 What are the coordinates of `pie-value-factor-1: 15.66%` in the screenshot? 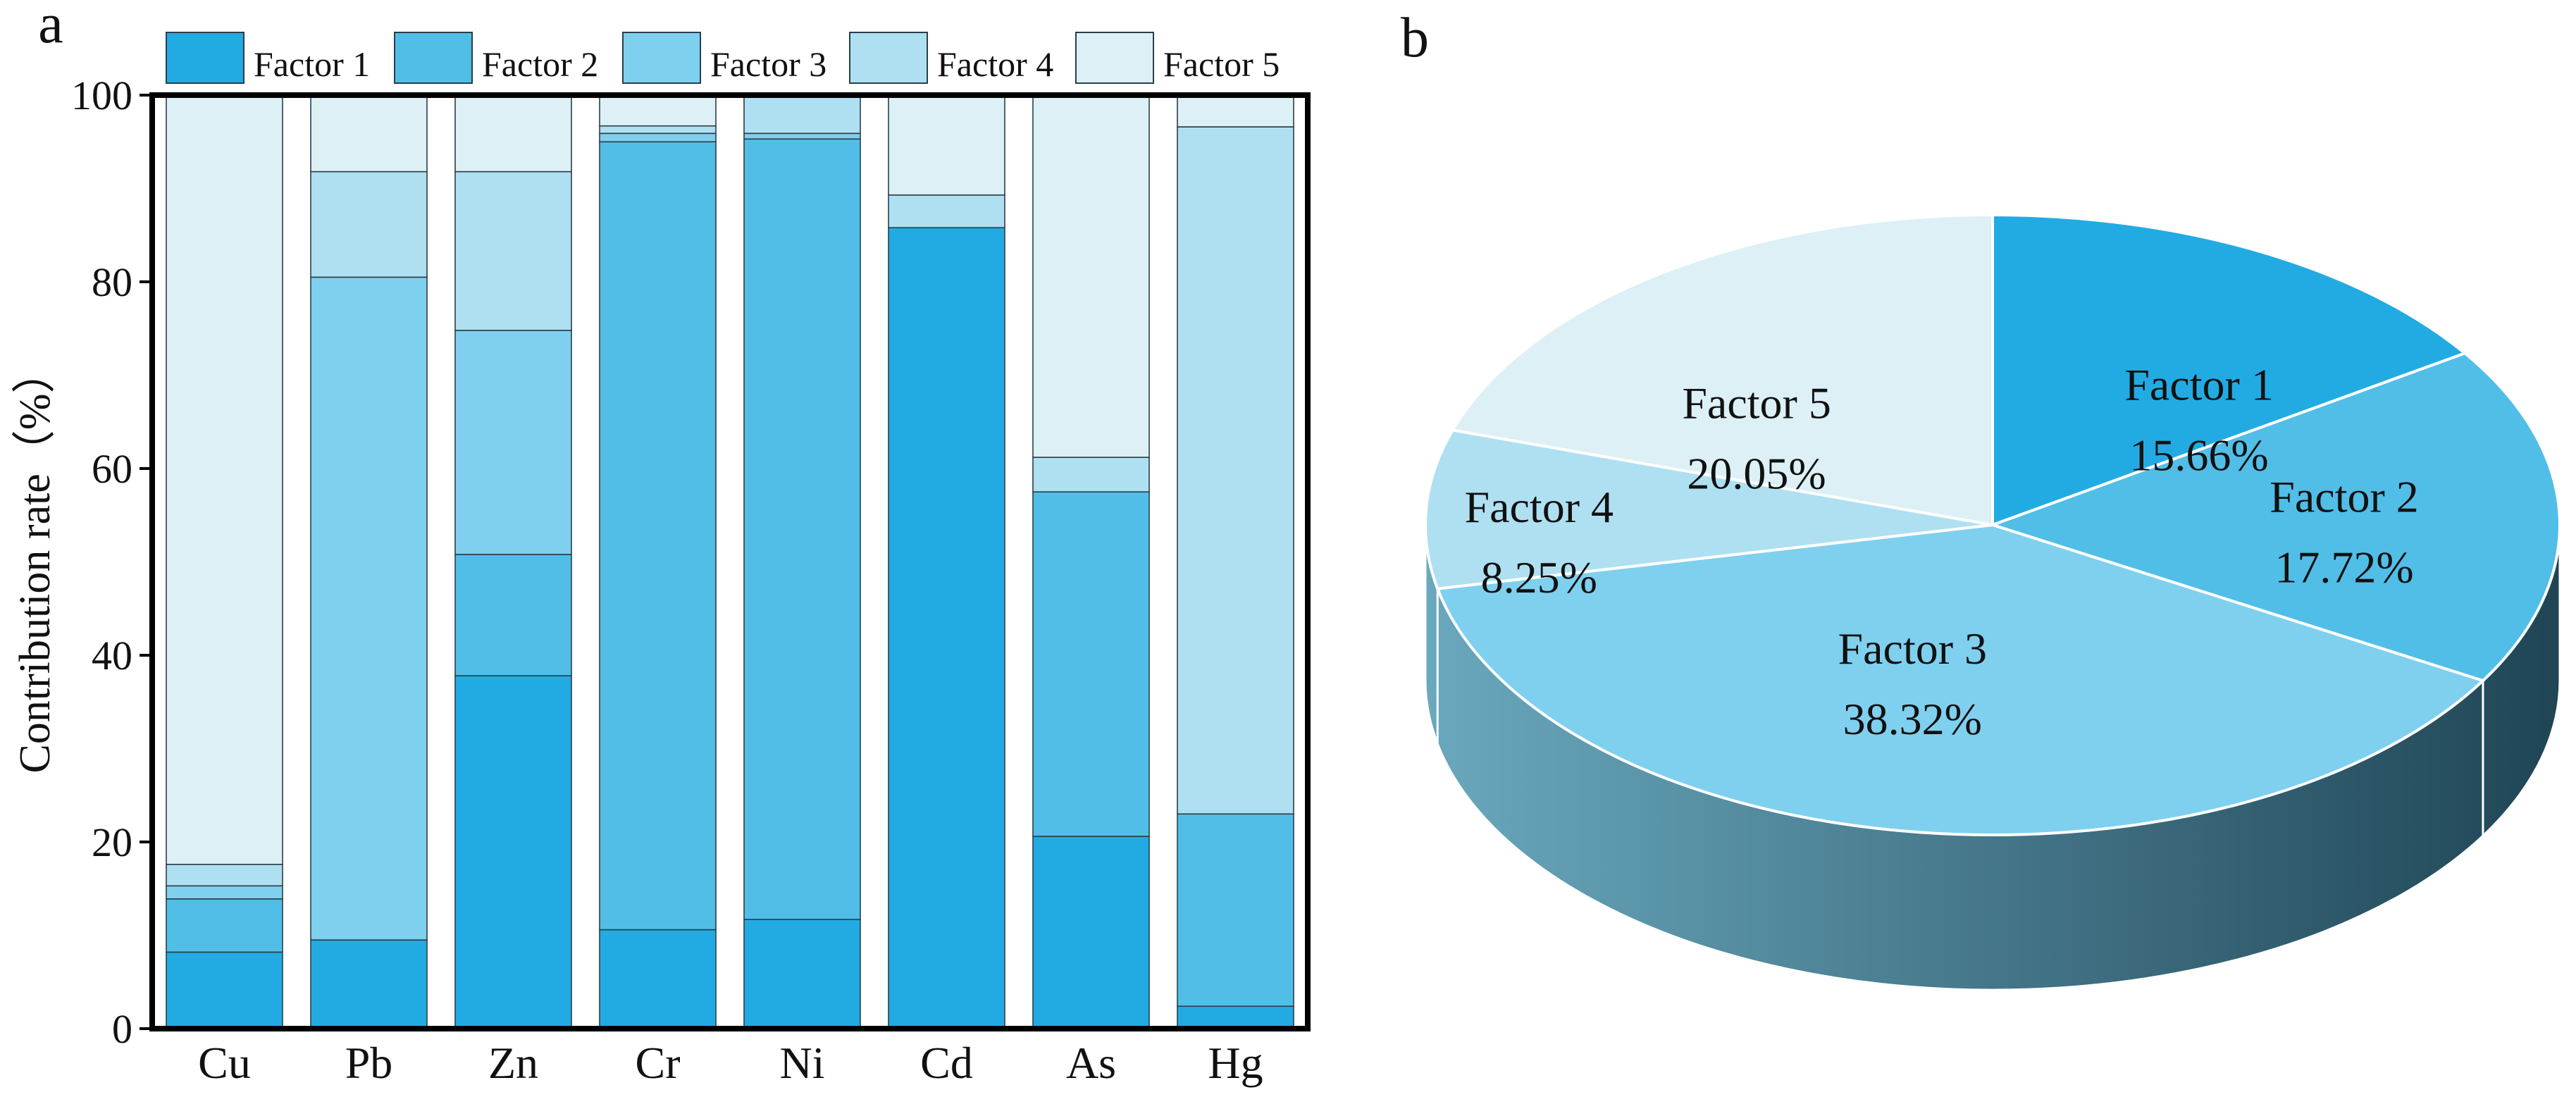 It's located at (2198, 456).